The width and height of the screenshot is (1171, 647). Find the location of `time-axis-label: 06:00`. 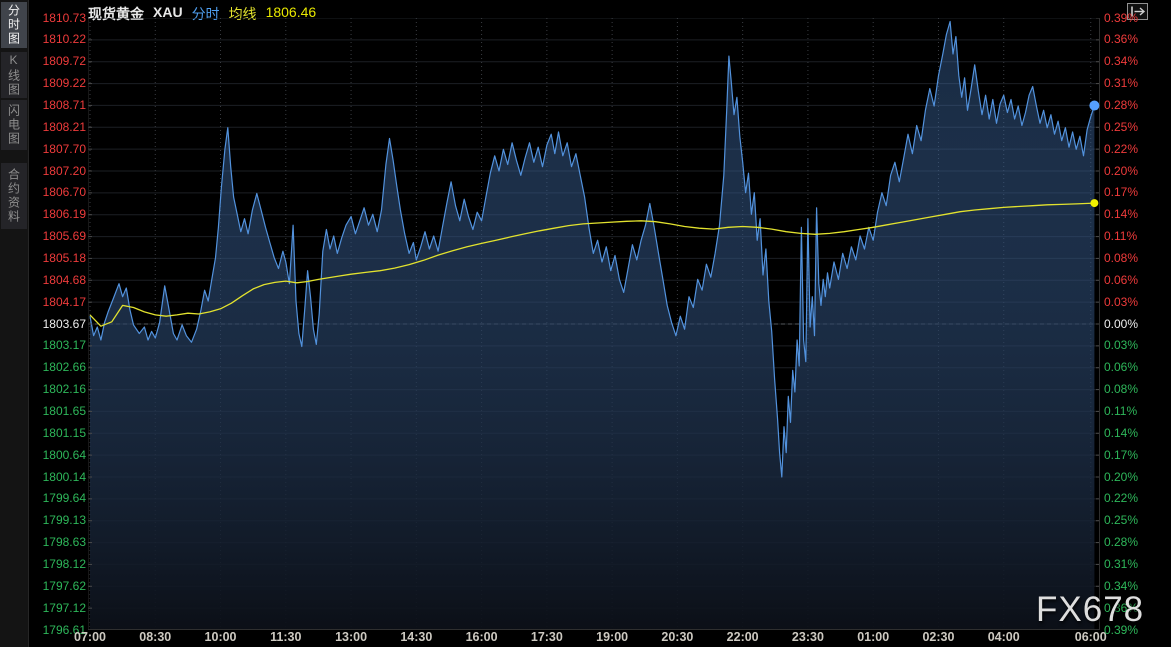

time-axis-label: 06:00 is located at coordinates (1090, 637).